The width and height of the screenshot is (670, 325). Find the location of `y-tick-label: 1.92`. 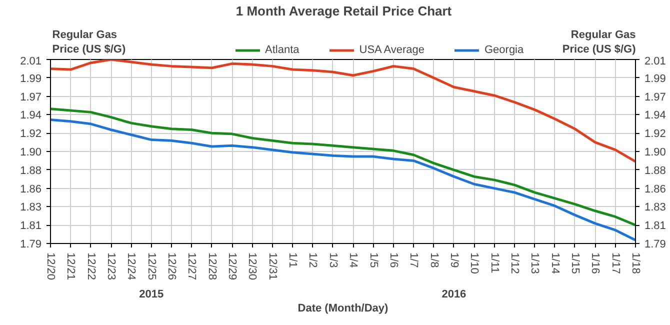

y-tick-label: 1.92 is located at coordinates (31, 134).